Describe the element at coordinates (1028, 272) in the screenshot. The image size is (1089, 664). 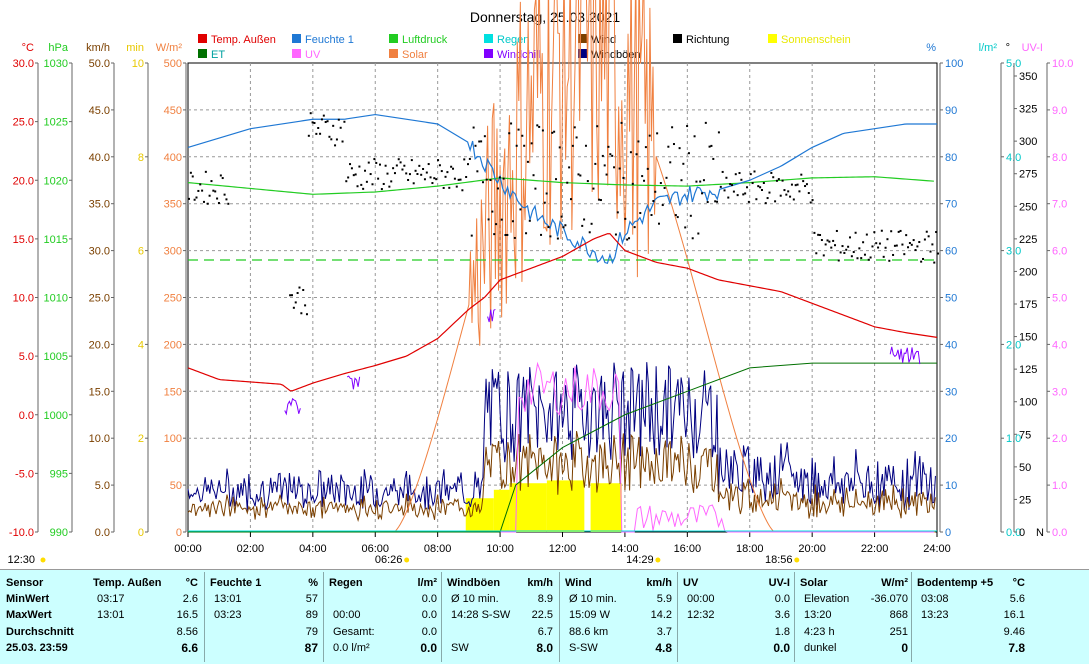
I see `axis-label-direction: 200` at that location.